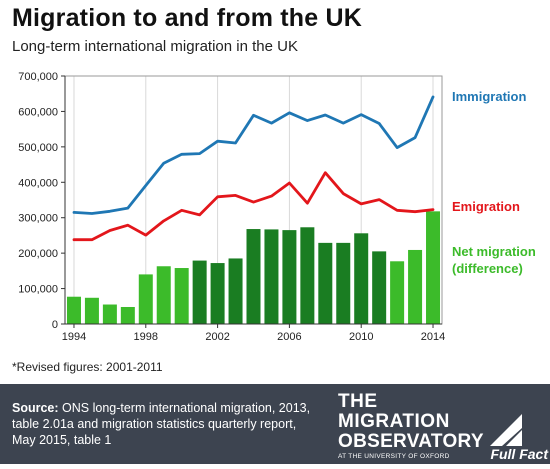  What do you see at coordinates (289, 337) in the screenshot?
I see `x-tick-label: 2006` at bounding box center [289, 337].